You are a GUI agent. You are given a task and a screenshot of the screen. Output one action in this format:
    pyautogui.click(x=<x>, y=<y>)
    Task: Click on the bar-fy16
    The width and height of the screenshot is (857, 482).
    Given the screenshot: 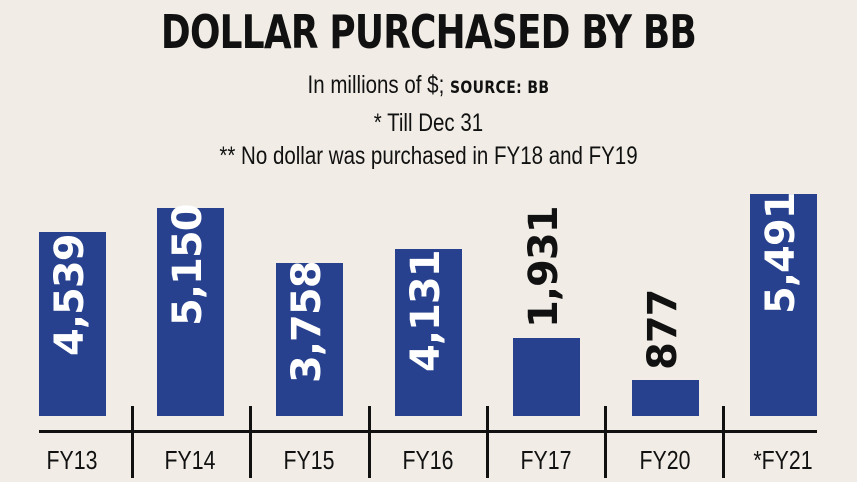 What is the action you would take?
    pyautogui.click(x=428, y=332)
    